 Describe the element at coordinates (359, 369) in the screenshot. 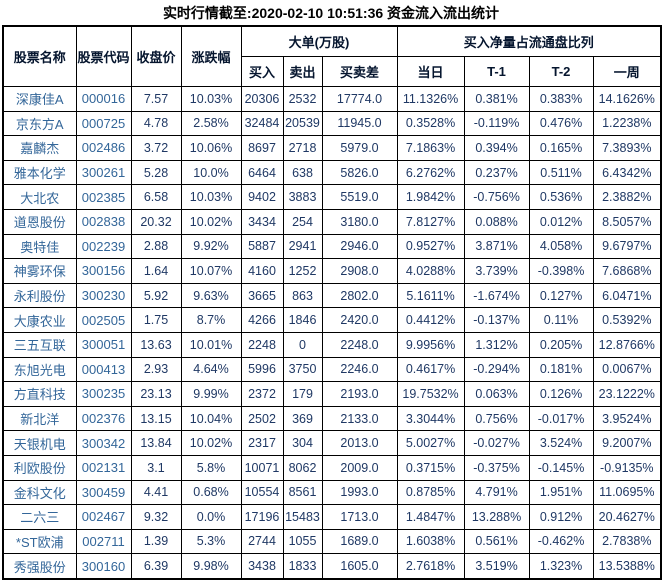

I see `buy-sell-diff-cell: 2246.0` at that location.